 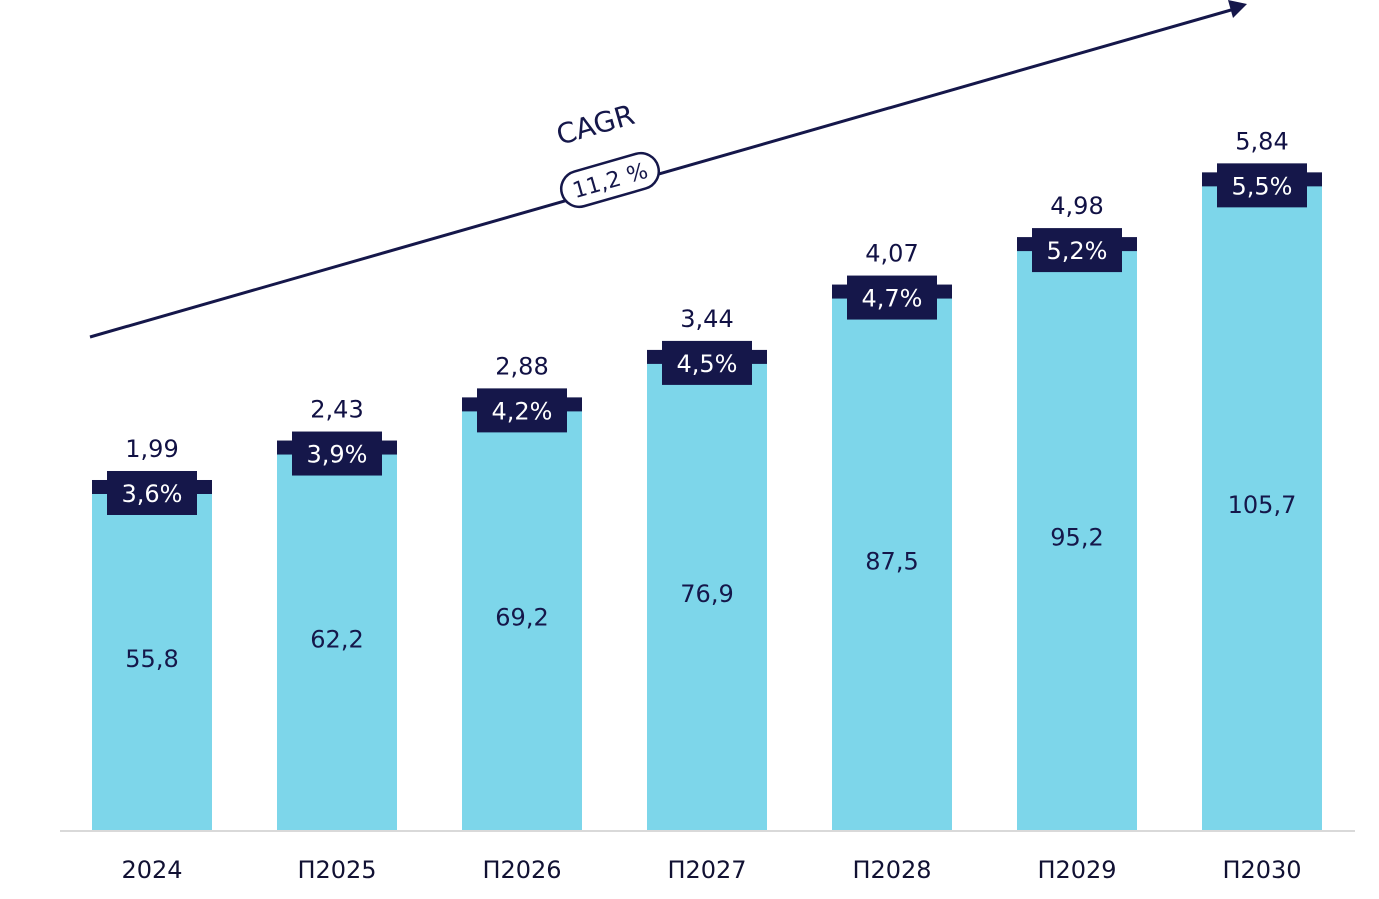 I want to click on x-tick-label-1: П2025, so click(x=336, y=870).